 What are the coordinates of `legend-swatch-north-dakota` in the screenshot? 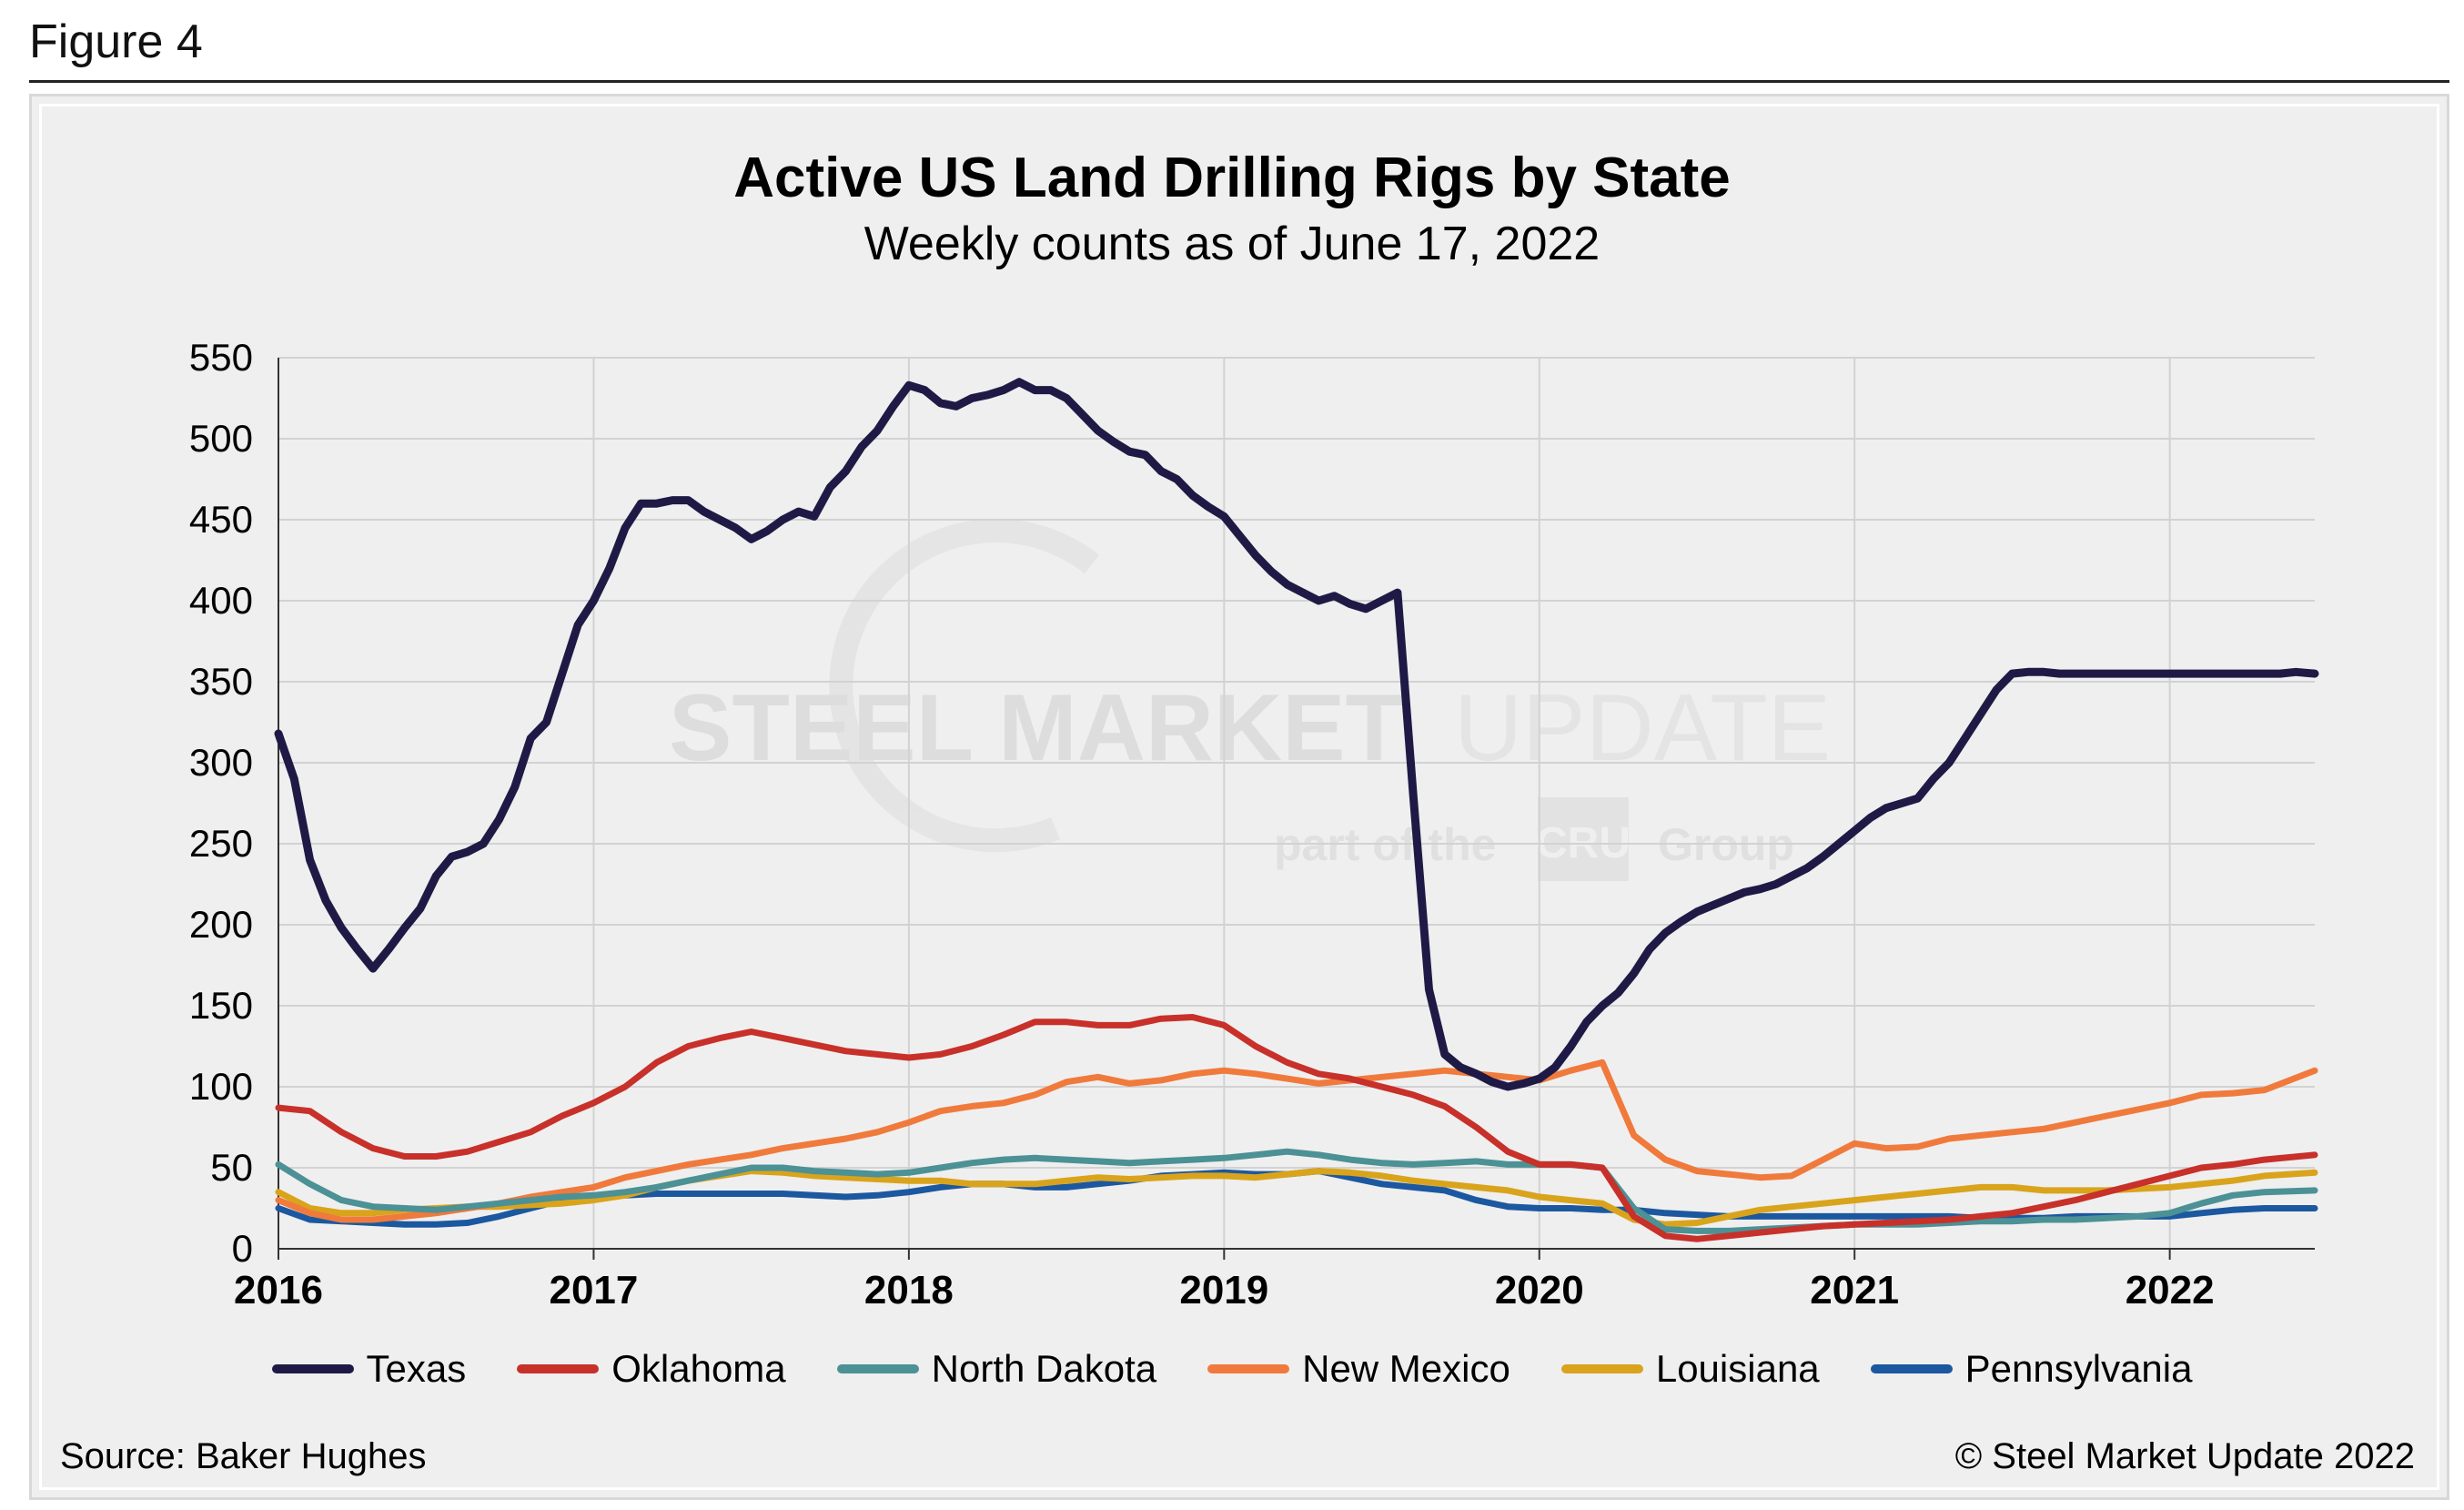 It's located at (877, 1369).